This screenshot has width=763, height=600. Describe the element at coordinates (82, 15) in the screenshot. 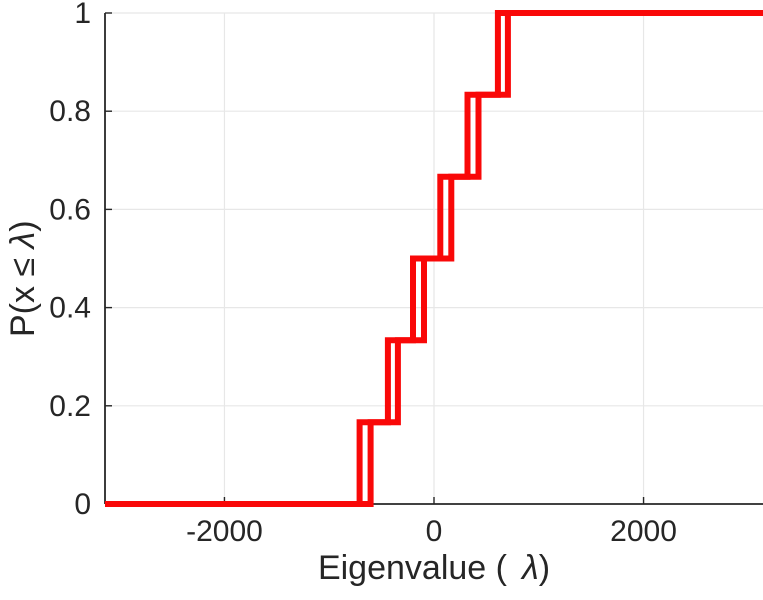

I see `y-tick-label: 1` at that location.